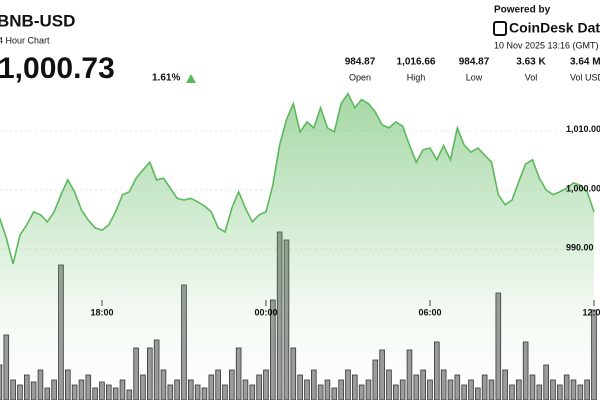  I want to click on stat-value: 1,016.66, so click(416, 62).